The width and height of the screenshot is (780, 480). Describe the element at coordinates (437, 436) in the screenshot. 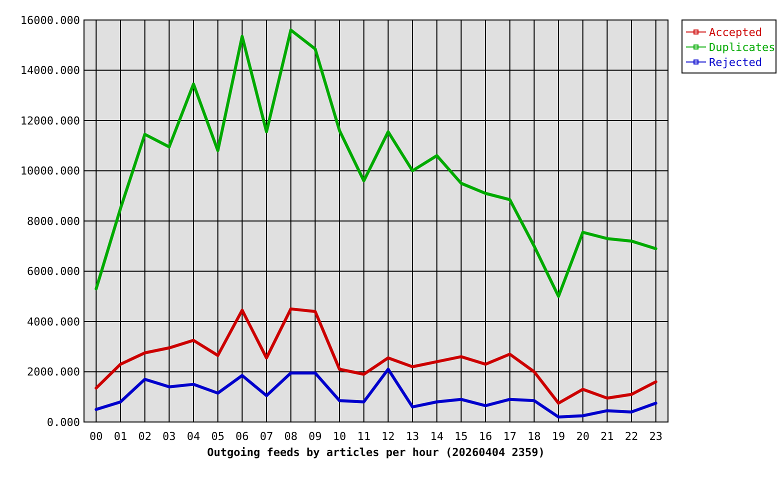

I see `x-tick-label: 14` at that location.